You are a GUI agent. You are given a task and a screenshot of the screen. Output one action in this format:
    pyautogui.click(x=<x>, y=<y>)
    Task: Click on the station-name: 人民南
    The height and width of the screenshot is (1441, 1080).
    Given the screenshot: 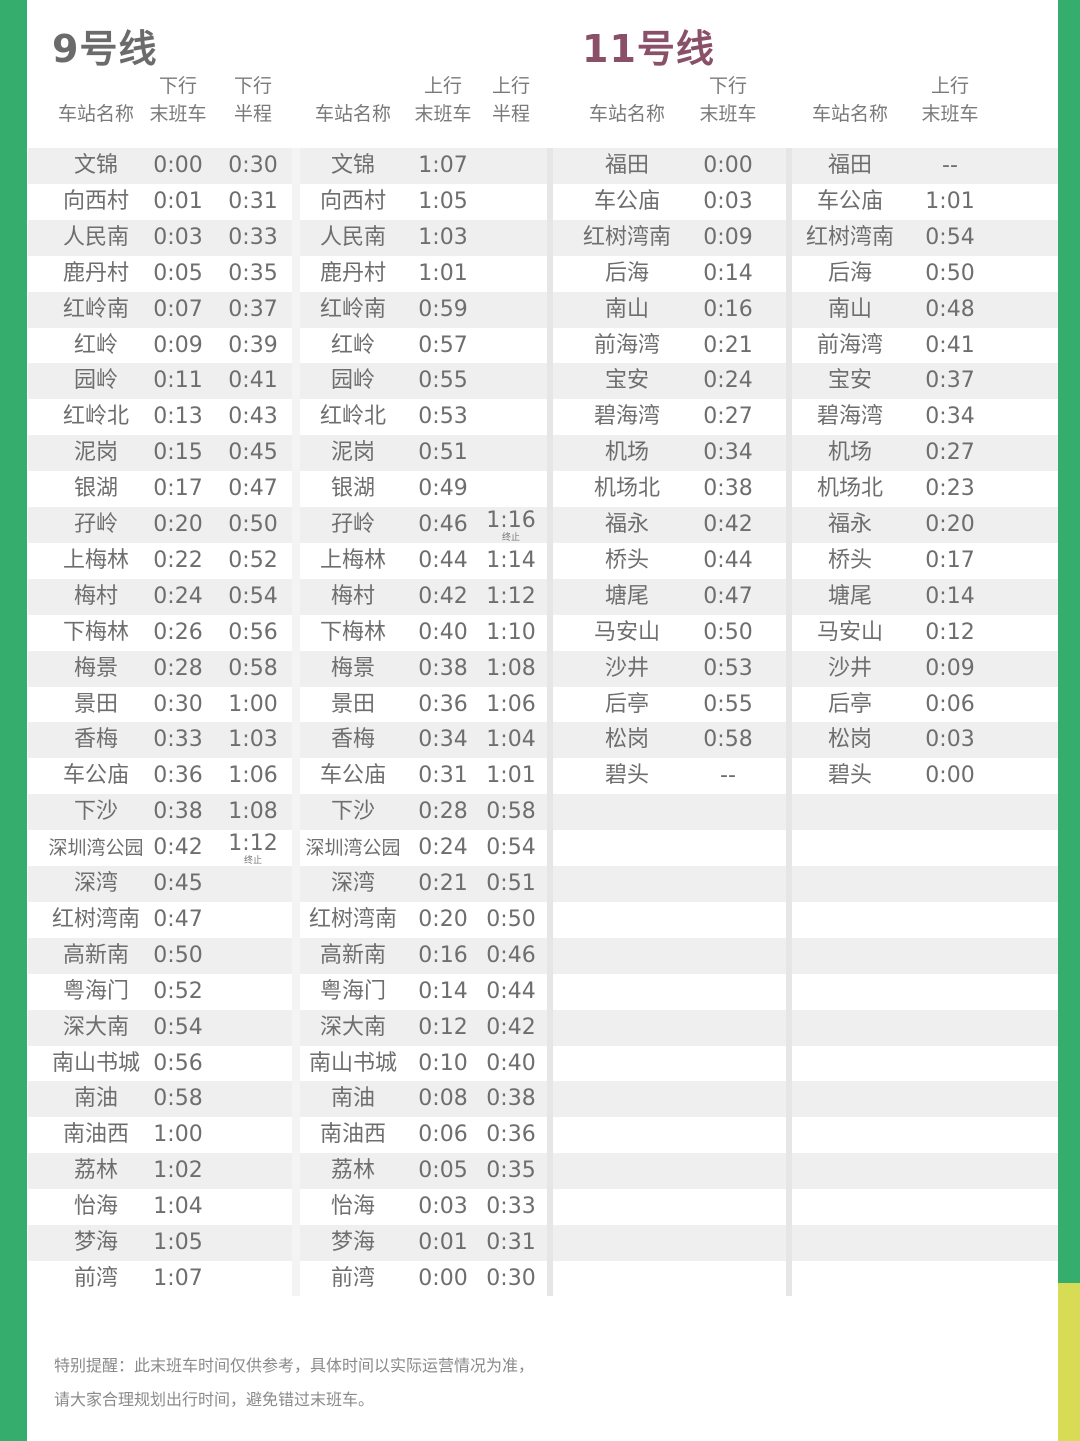 What is the action you would take?
    pyautogui.click(x=352, y=237)
    